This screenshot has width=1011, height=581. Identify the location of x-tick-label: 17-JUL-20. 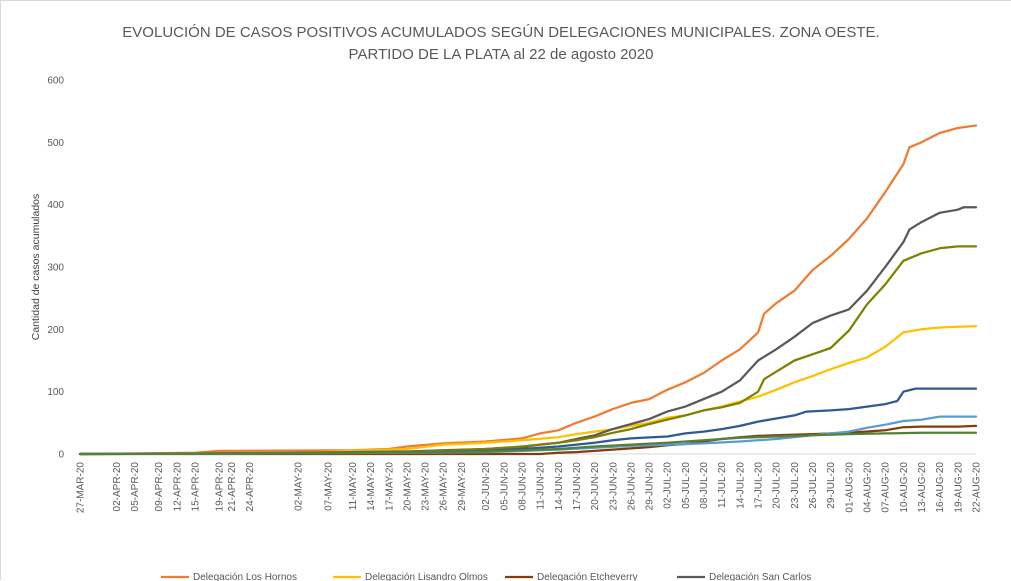
(759, 485).